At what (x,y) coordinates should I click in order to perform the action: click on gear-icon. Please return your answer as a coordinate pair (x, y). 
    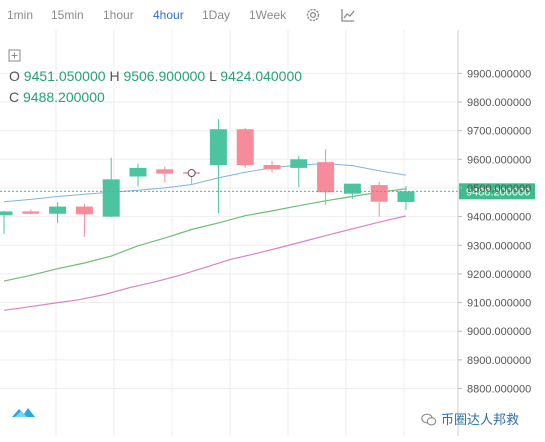
    Looking at the image, I should click on (313, 15).